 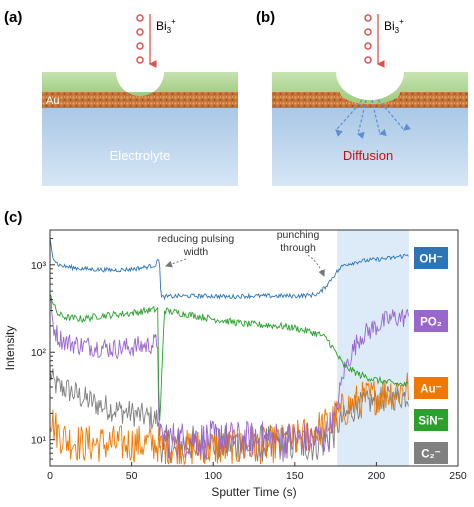 What do you see at coordinates (295, 476) in the screenshot?
I see `x-tick-label: 150` at bounding box center [295, 476].